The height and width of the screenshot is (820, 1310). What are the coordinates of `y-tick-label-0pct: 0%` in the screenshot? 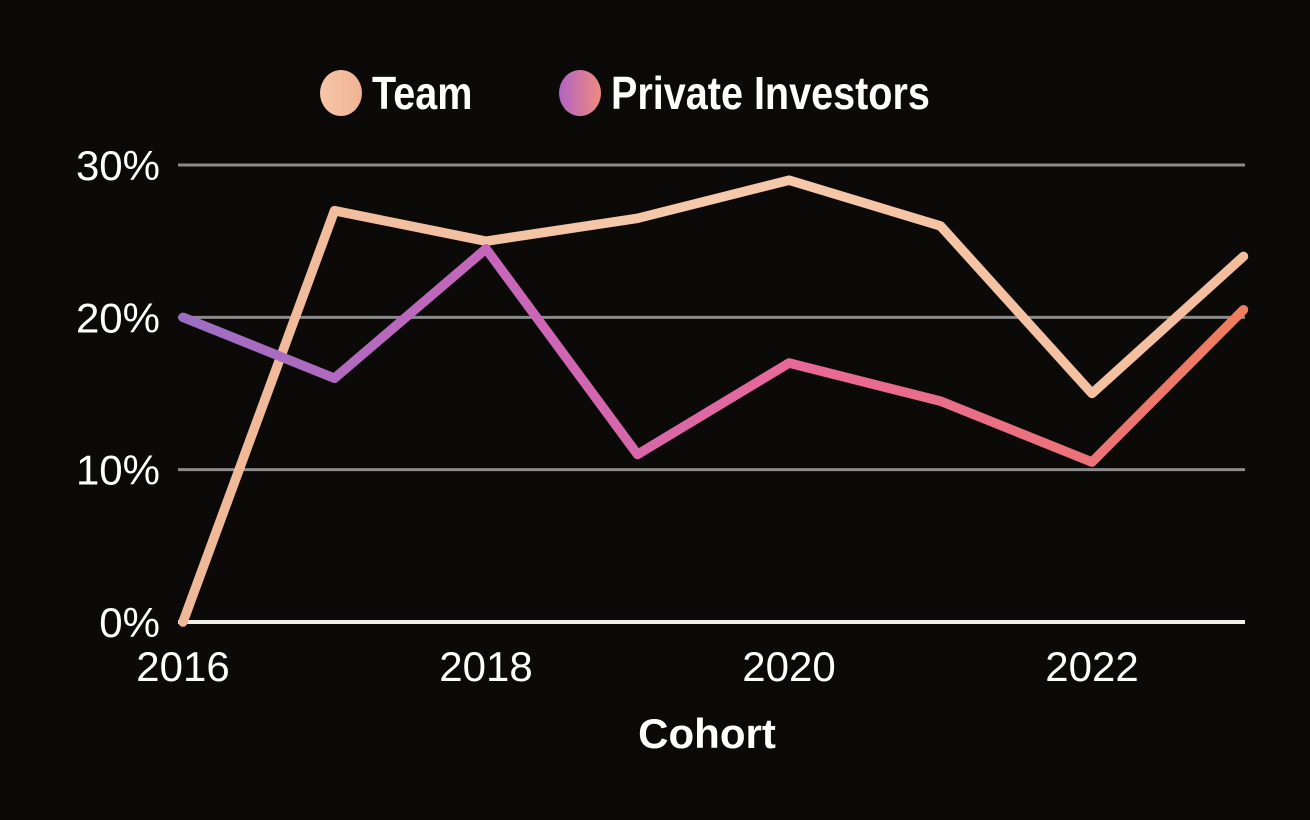 It's located at (129, 622).